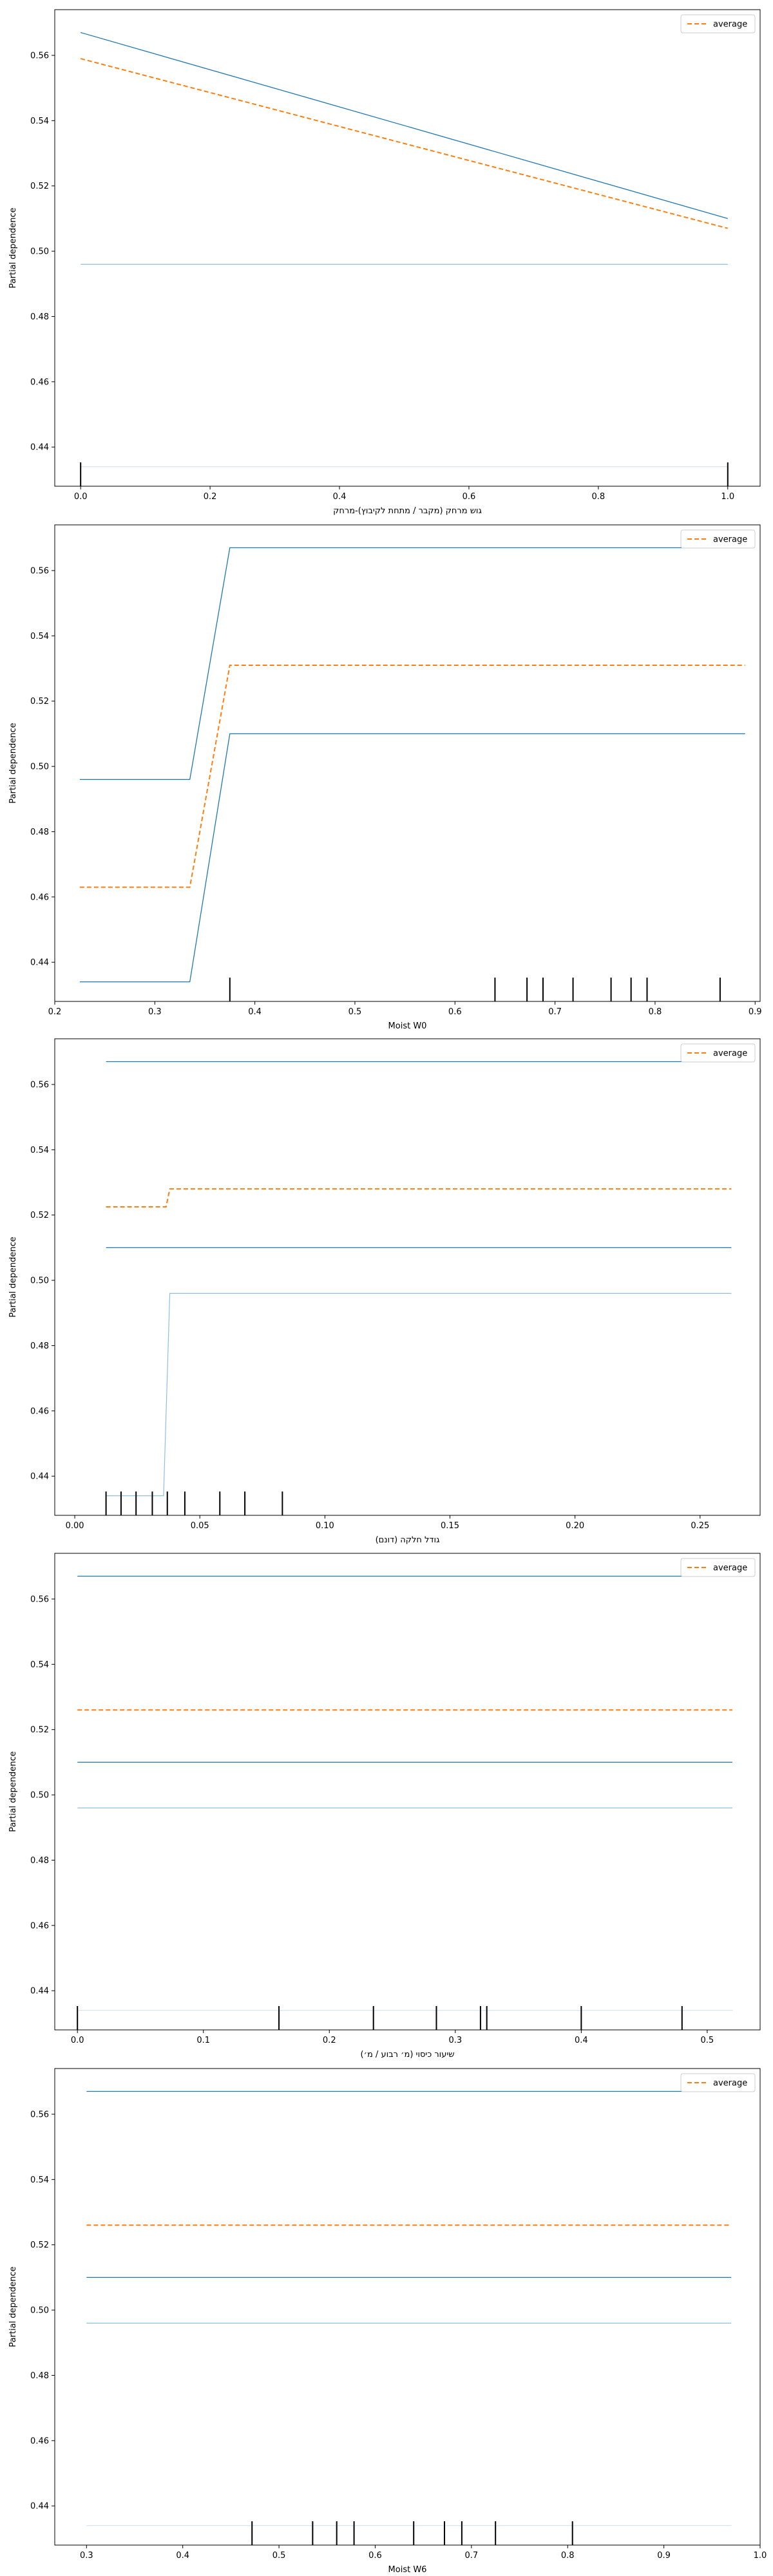 The height and width of the screenshot is (2576, 773). What do you see at coordinates (756, 1012) in the screenshot?
I see `x-tick-label: 0.9` at bounding box center [756, 1012].